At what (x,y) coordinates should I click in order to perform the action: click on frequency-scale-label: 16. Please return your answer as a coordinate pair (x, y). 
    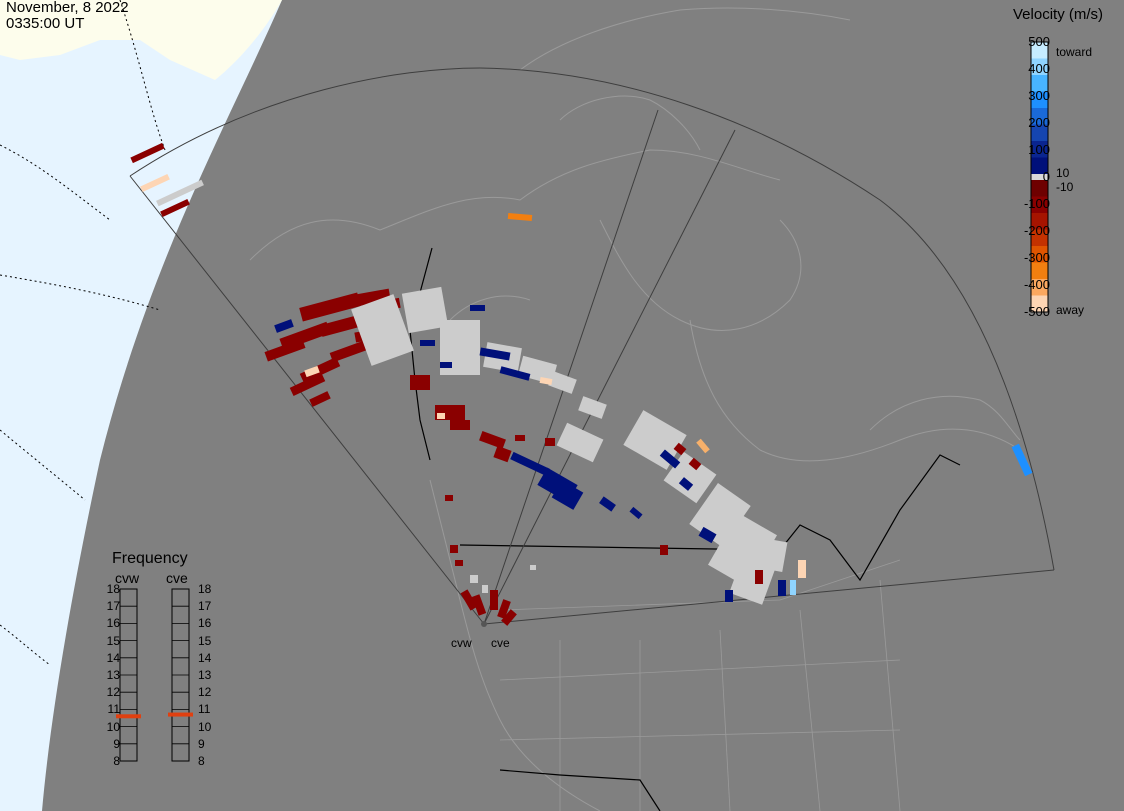
    Looking at the image, I should click on (113, 623).